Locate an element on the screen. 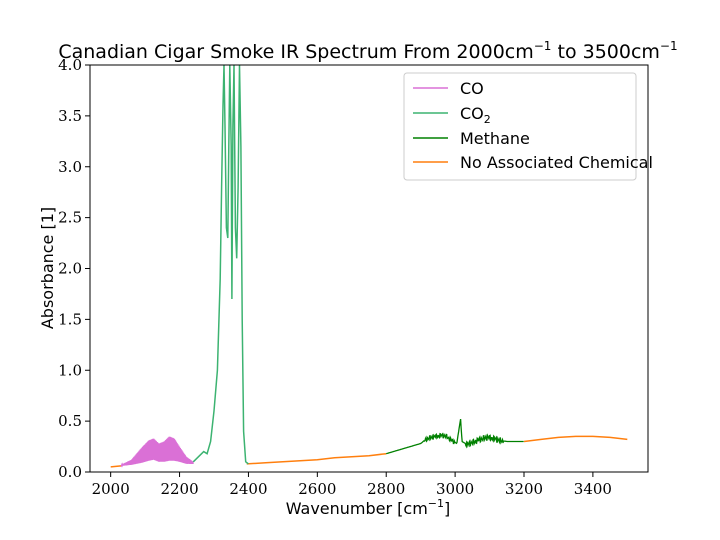 The width and height of the screenshot is (720, 540). y-tick-label-4: 2.0 is located at coordinates (70, 269).